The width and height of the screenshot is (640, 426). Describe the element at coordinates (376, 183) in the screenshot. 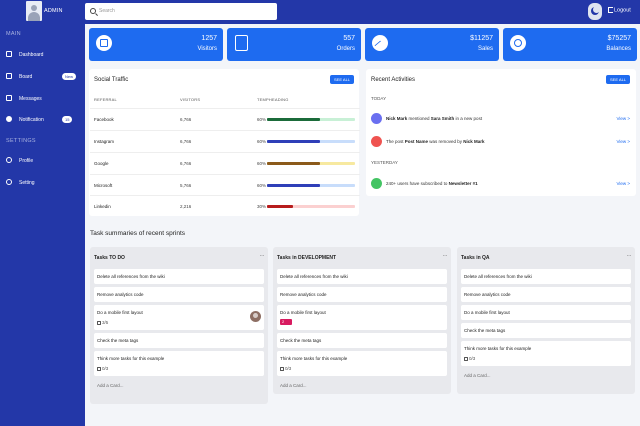

I see `users-icon` at that location.